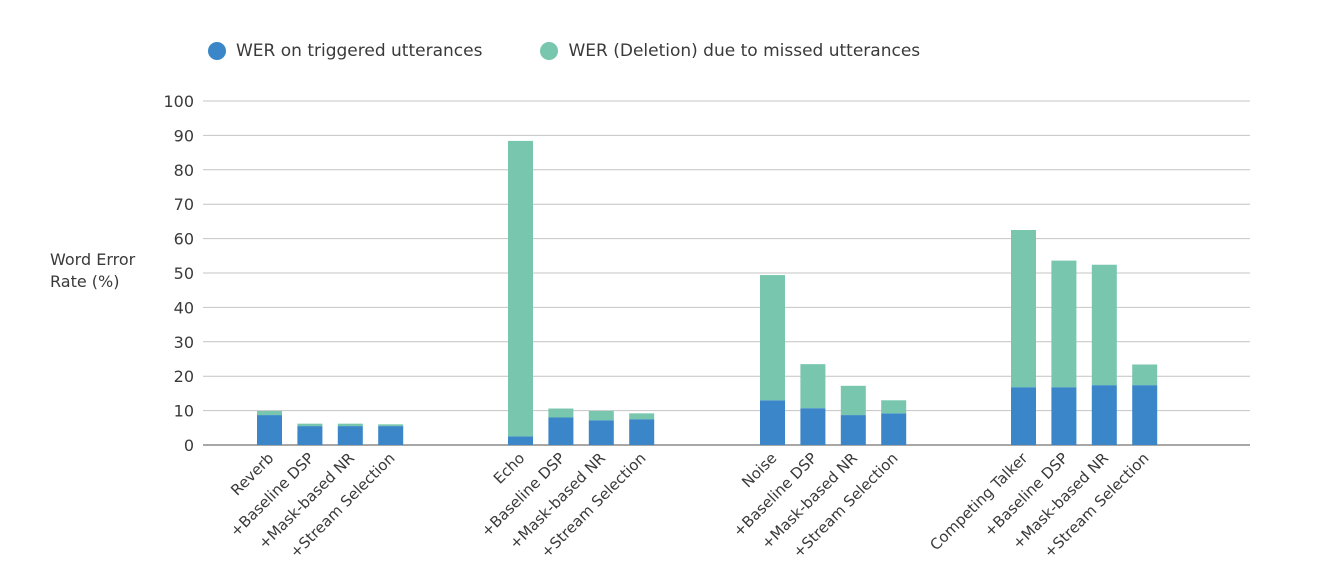  What do you see at coordinates (744, 51) in the screenshot?
I see `legend-label-deletion: WER (Deletion) due to missed utterances` at bounding box center [744, 51].